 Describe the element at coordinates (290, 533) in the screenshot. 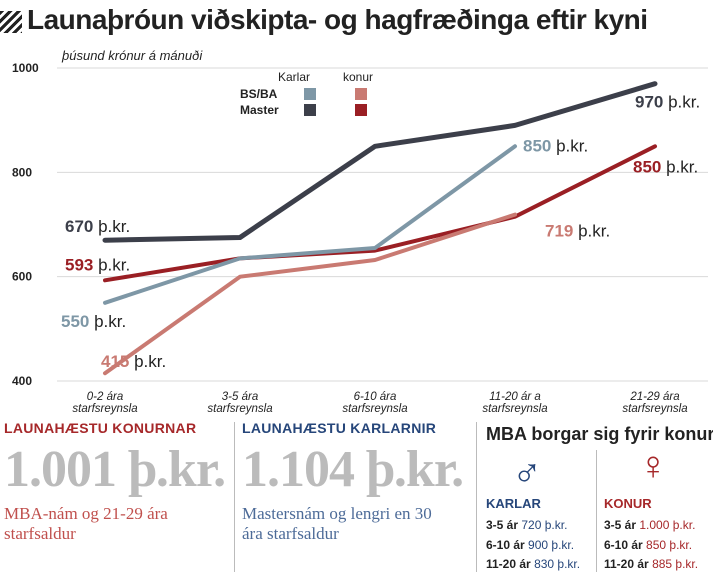

I see `panel-men-desc-2: ára starfsaldur` at that location.